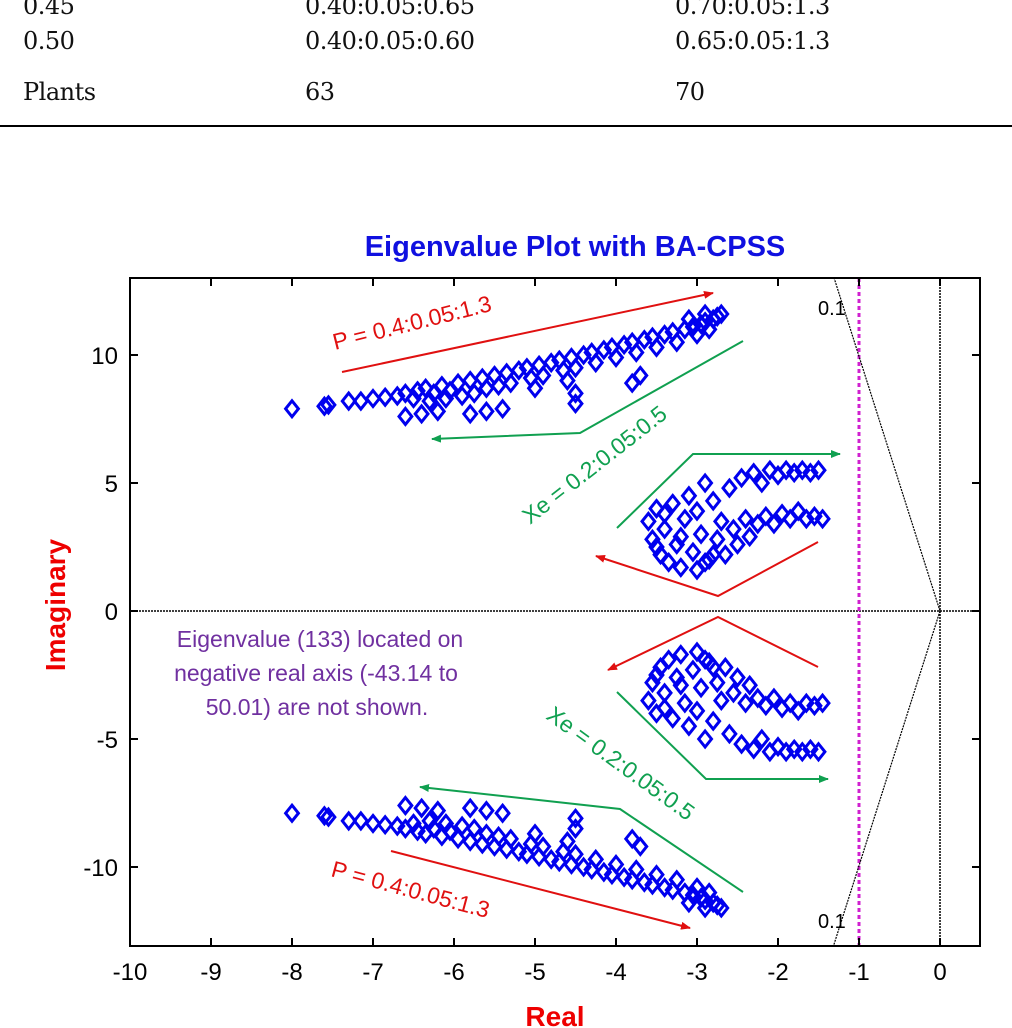 This screenshot has width=1012, height=1028. I want to click on table-cell: 0.40:0.05:0.60, so click(390, 41).